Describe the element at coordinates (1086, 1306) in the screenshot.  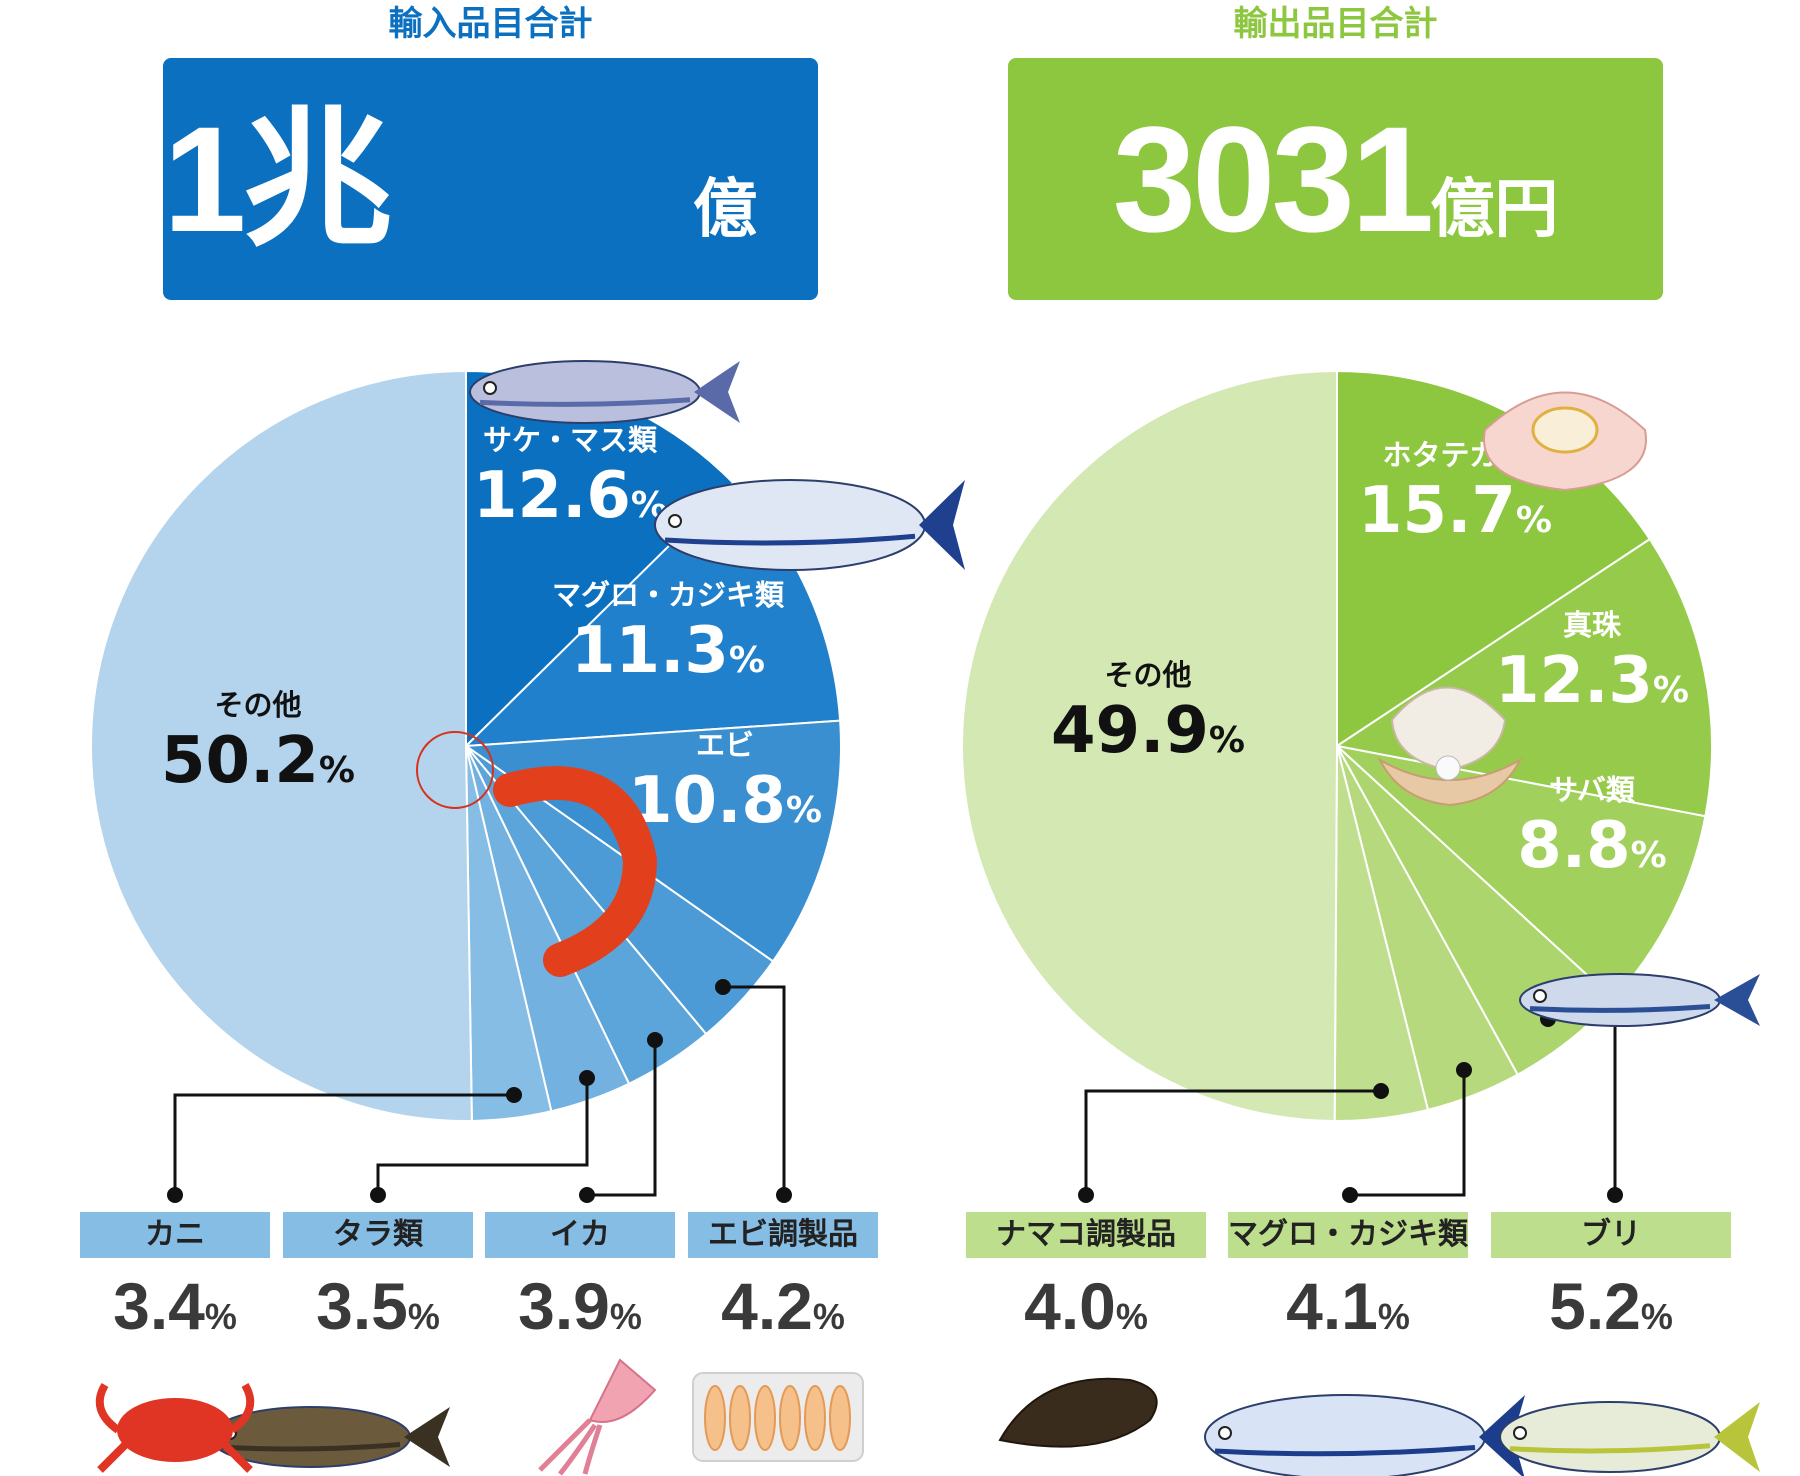
I see `callout-value: 4.0%` at that location.